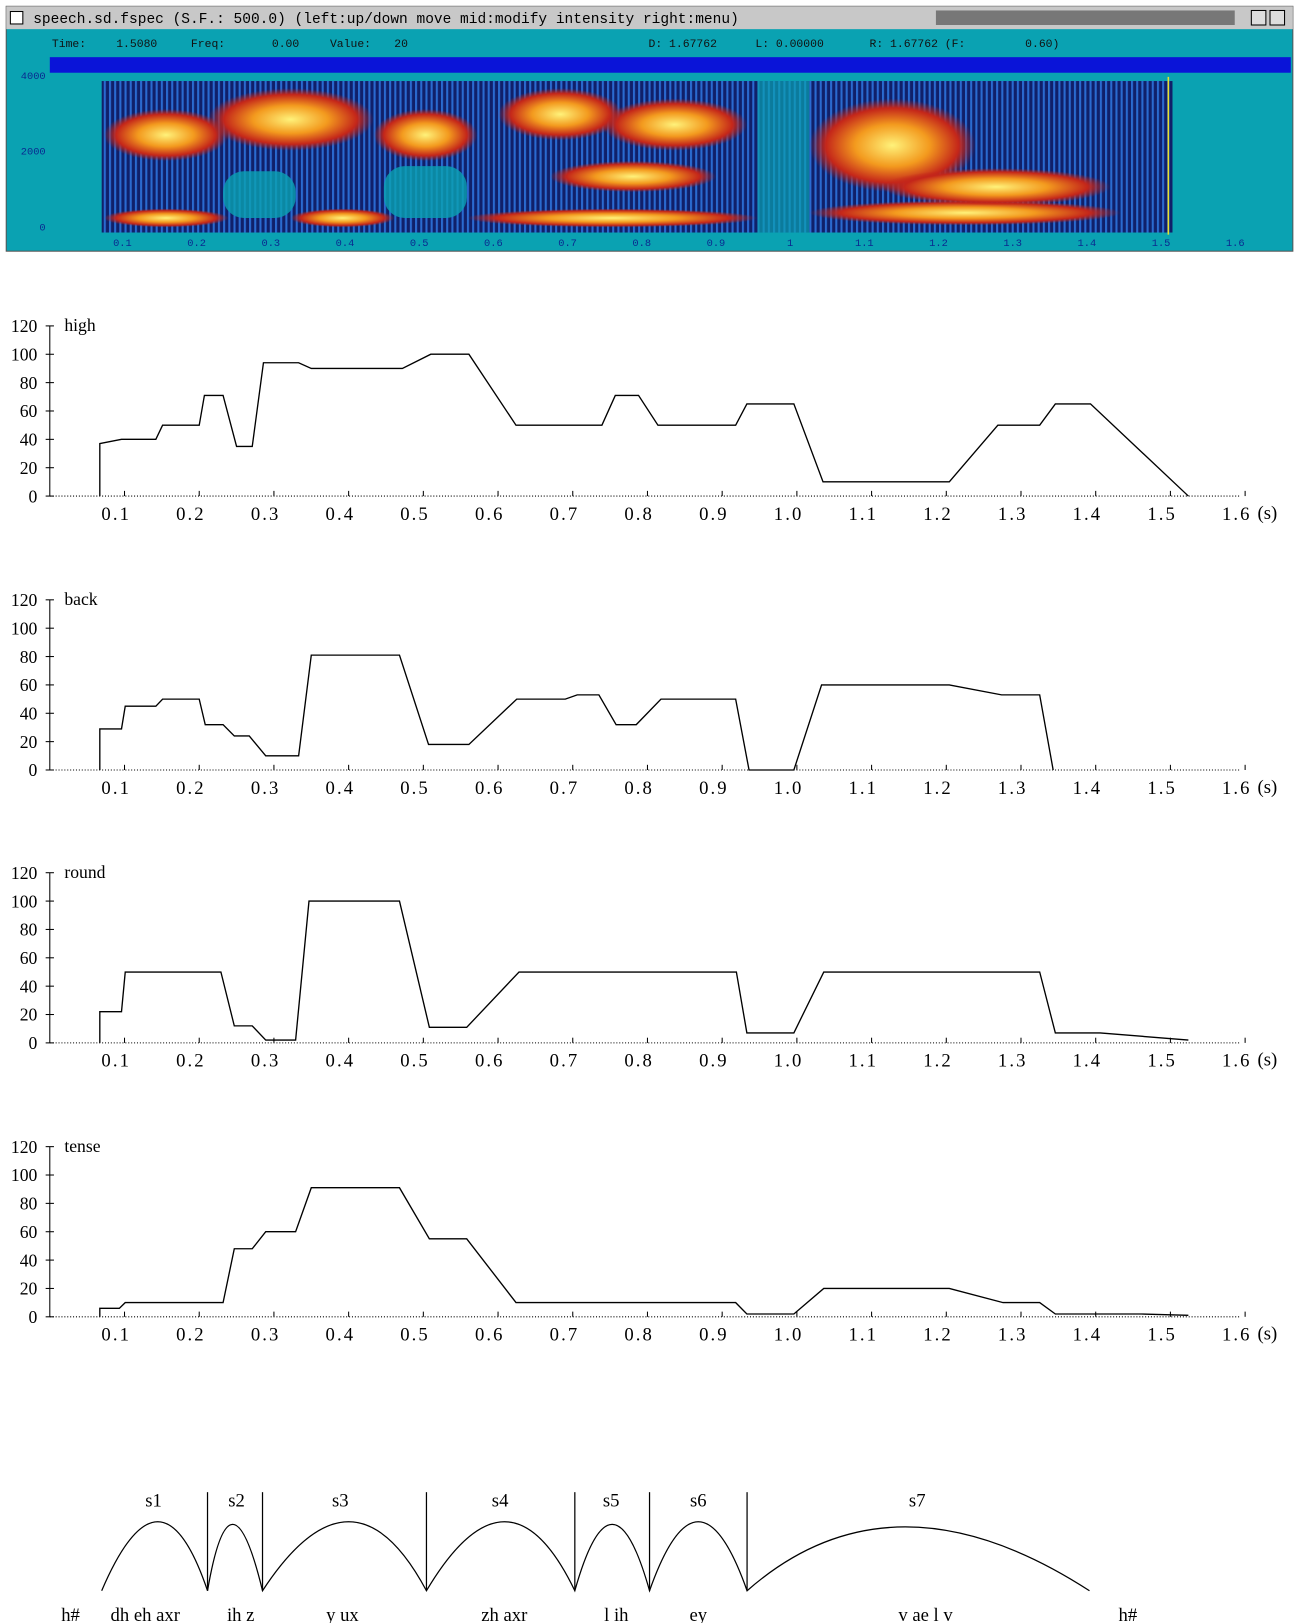 The height and width of the screenshot is (1623, 1297). What do you see at coordinates (240, 1614) in the screenshot?
I see `phone-label: ih z` at bounding box center [240, 1614].